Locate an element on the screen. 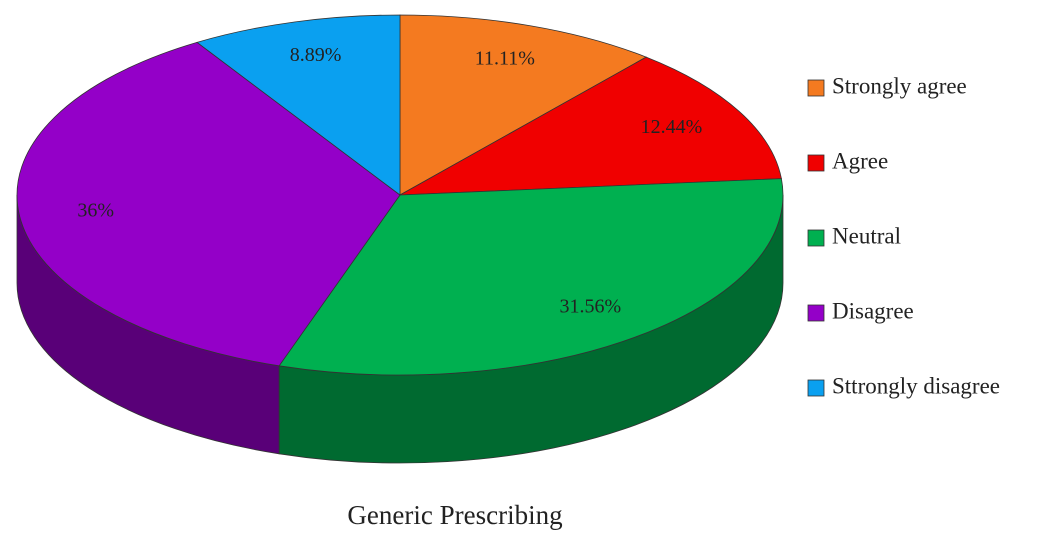 The width and height of the screenshot is (1055, 535). legend-label: Sttrongly disagree is located at coordinates (916, 385).